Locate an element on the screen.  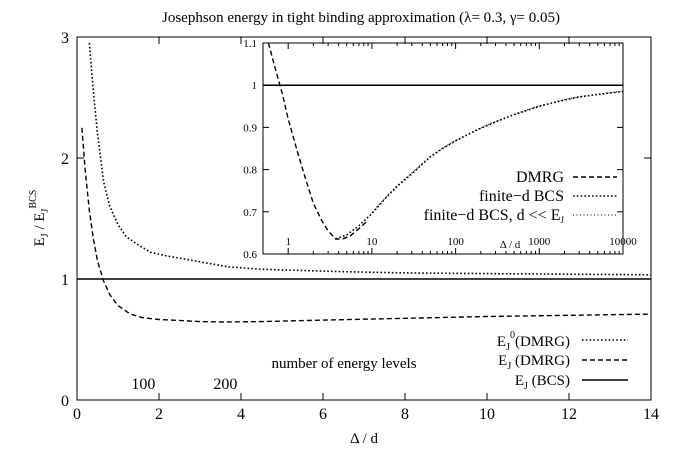
x-tick-label: 8 is located at coordinates (405, 414).